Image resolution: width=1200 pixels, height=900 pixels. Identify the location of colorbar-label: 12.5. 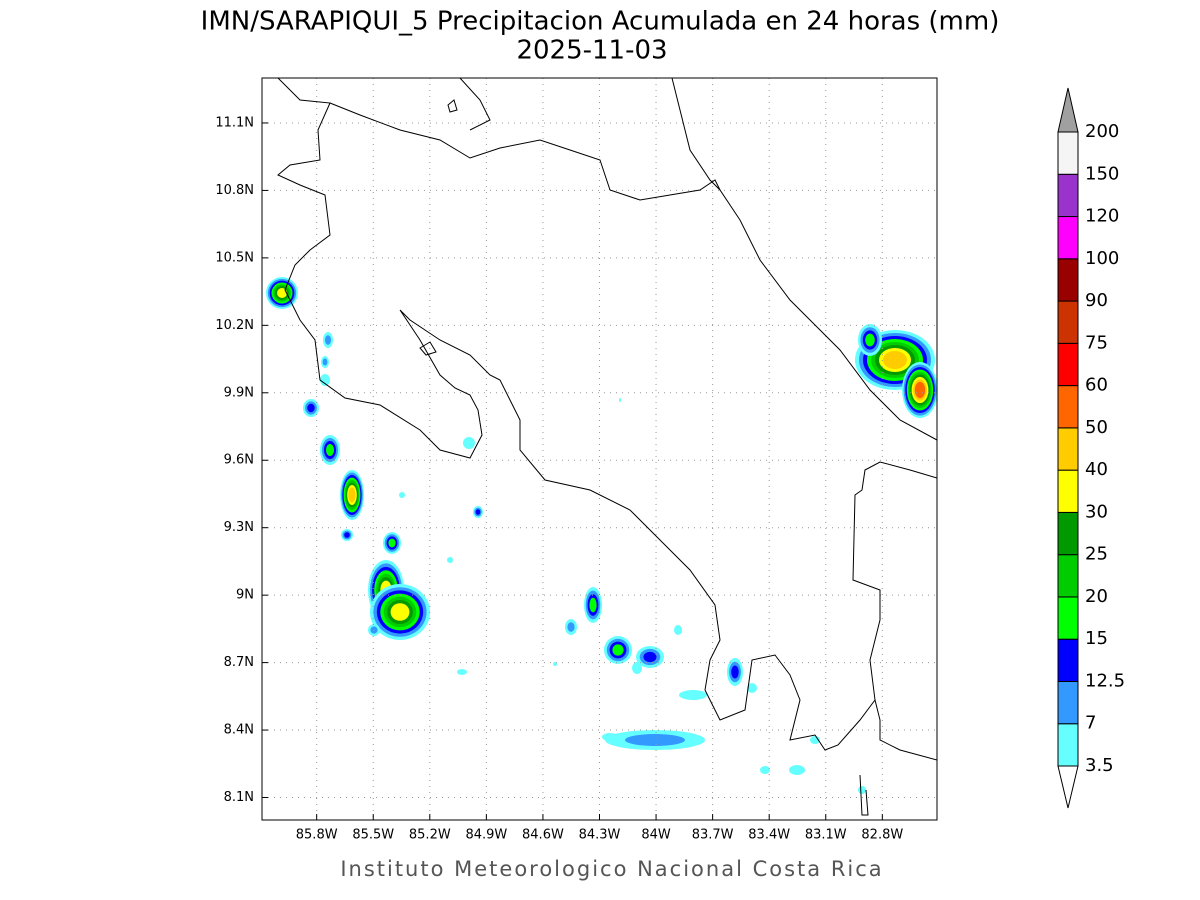
(1105, 680).